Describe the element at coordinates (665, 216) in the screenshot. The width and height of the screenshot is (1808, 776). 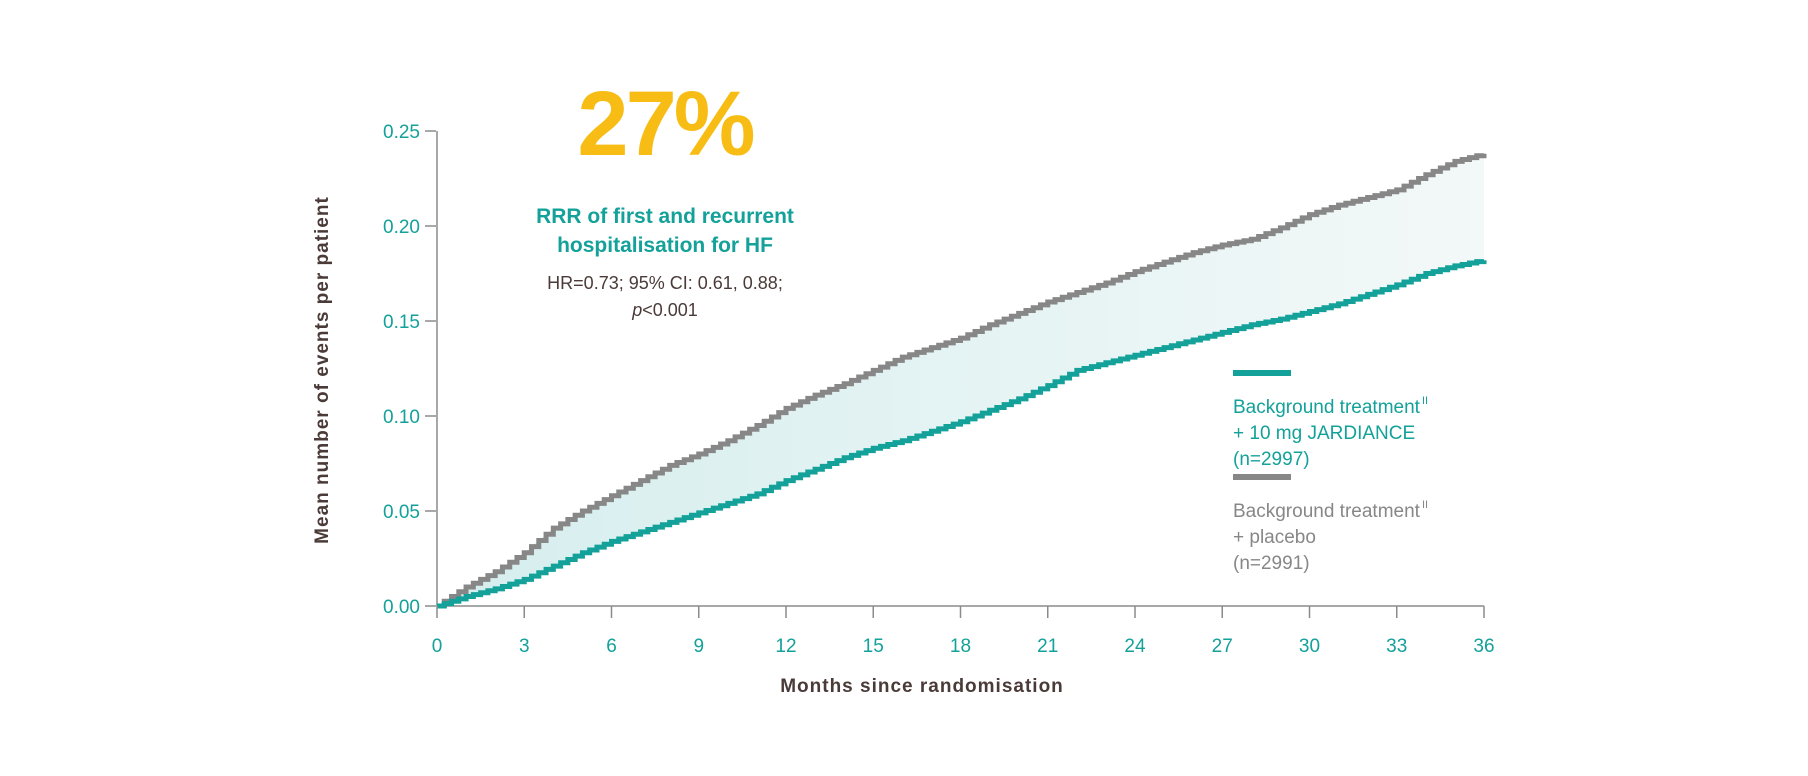
I see `headline-title-line1: RRR of first and recurrent` at that location.